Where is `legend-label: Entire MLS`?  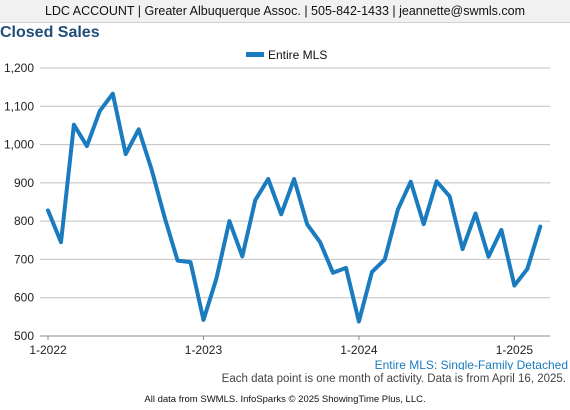
legend-label: Entire MLS is located at coordinates (297, 55).